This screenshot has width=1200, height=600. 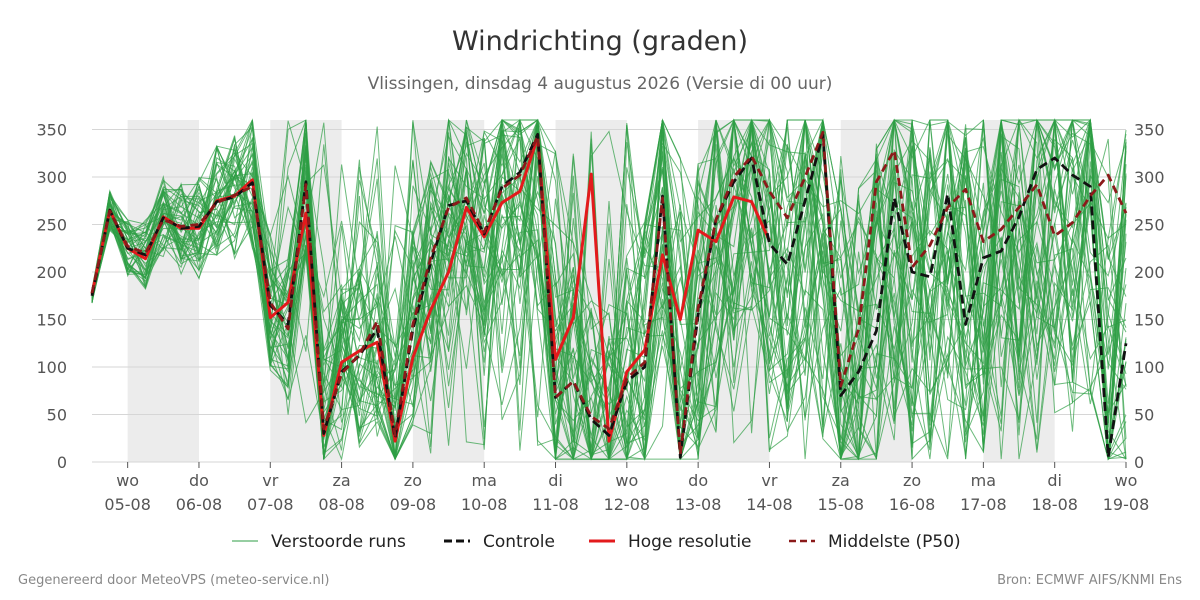 I want to click on footer-source: Bron: ECMWF AIFS/KNMI Ens, so click(x=1089, y=580).